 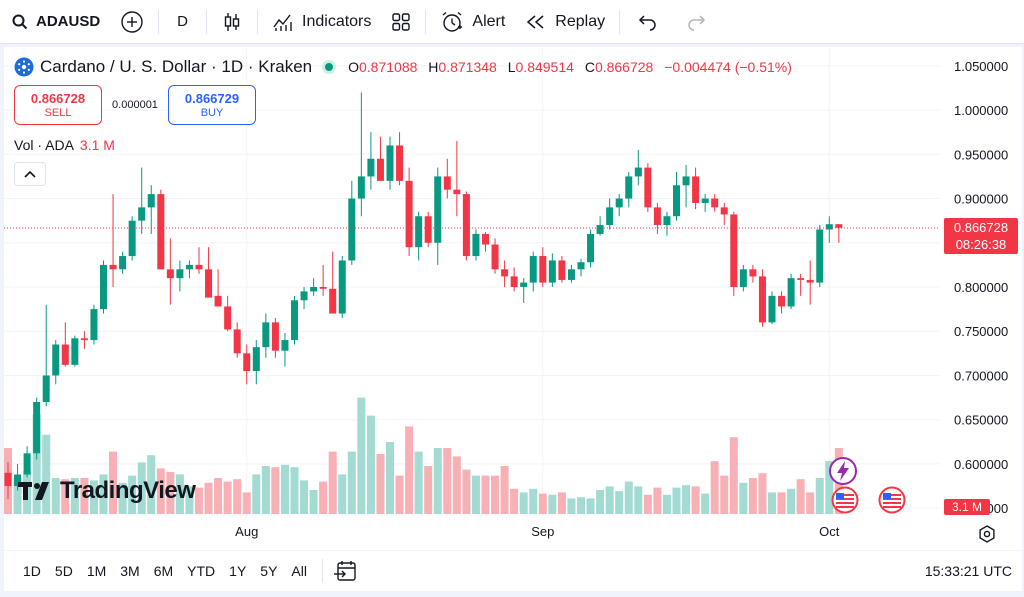 I want to click on plus-circle-icon, so click(x=132, y=21).